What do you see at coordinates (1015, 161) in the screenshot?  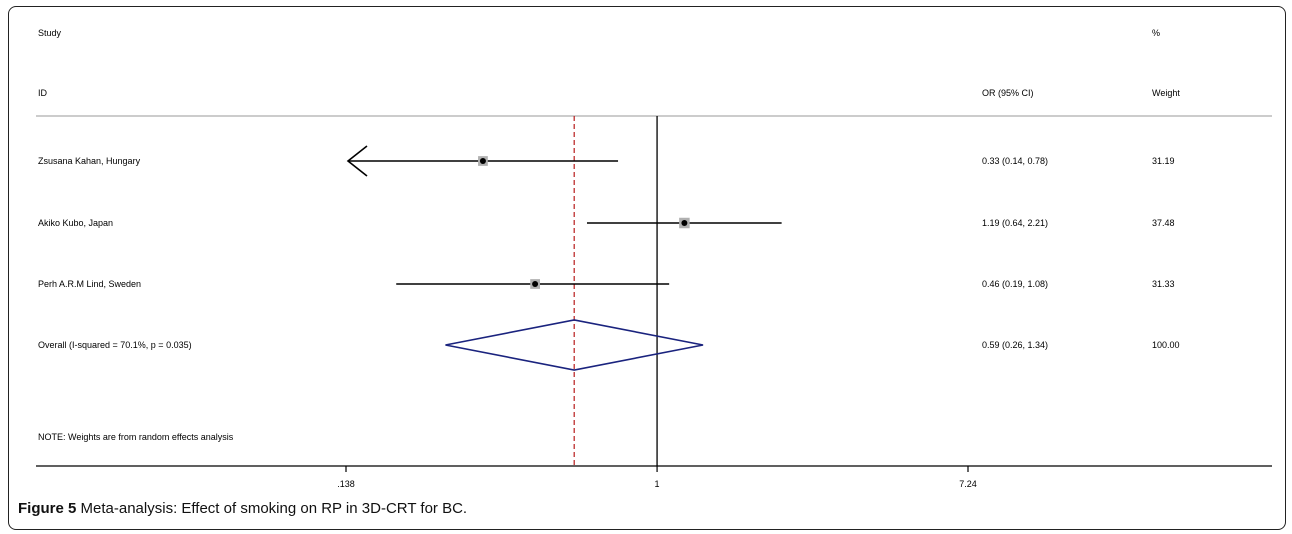 I see `or-value: 0.33 (0.14, 0.78)` at bounding box center [1015, 161].